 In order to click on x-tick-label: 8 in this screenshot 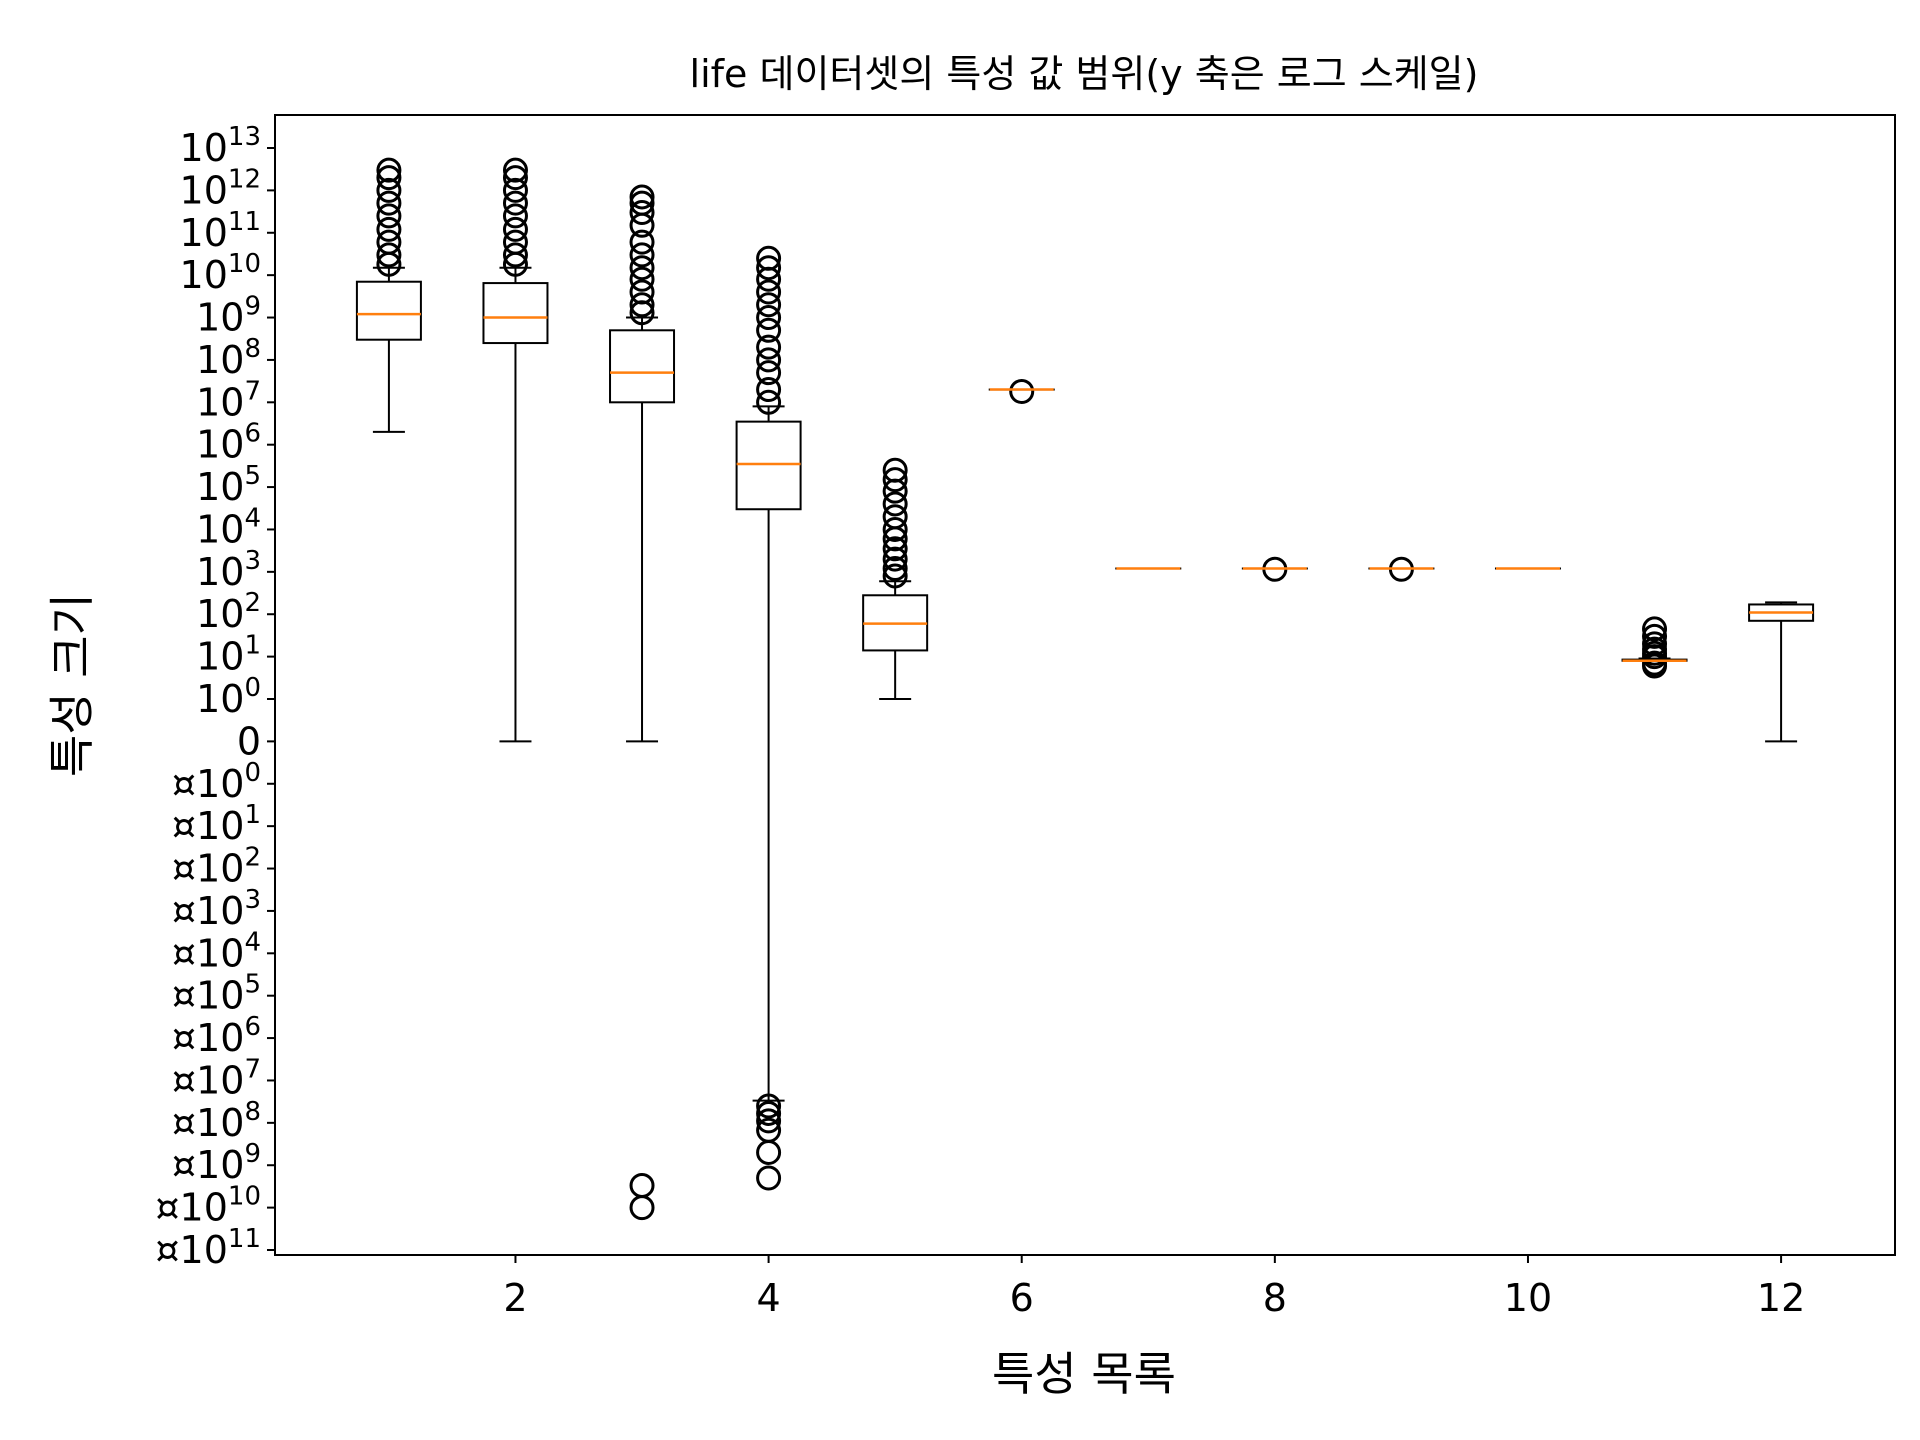, I will do `click(1275, 1298)`.